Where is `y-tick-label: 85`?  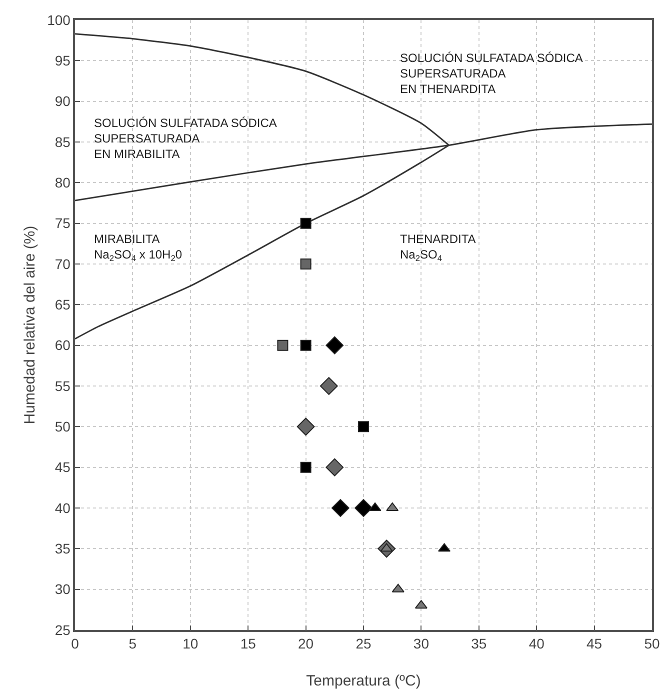 y-tick-label: 85 is located at coordinates (62, 142).